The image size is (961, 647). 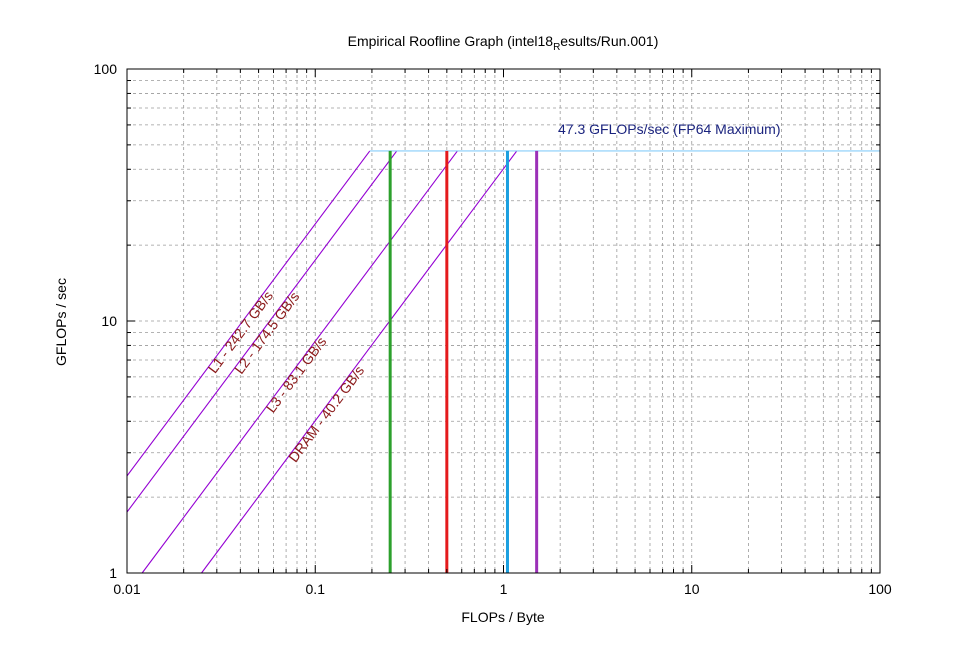 I want to click on chart-title-subscript: R, so click(x=556, y=47).